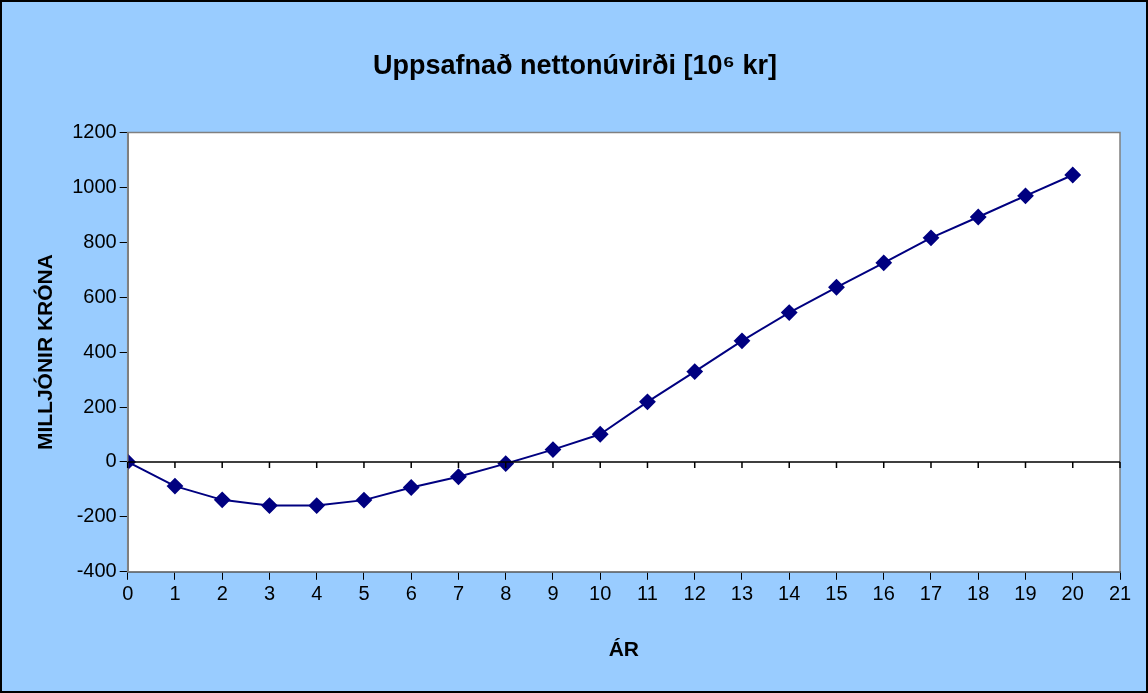 The width and height of the screenshot is (1148, 693). I want to click on x-axis-title: ÁR, so click(624, 649).